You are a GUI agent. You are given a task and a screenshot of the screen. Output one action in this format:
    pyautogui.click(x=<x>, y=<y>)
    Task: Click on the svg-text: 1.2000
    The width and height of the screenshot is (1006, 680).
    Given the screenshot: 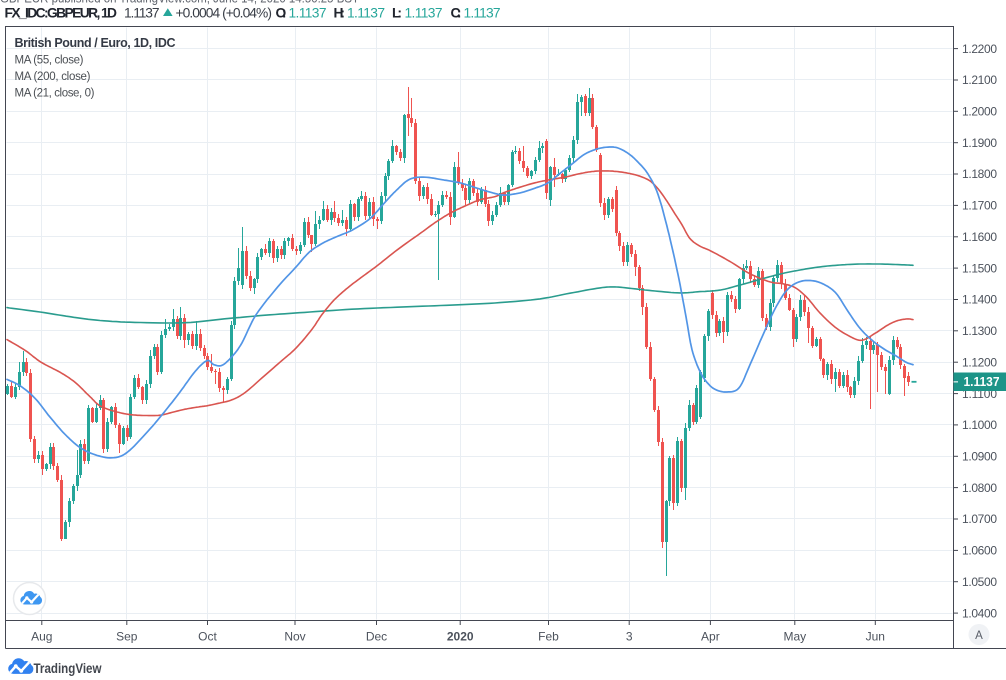 What is the action you would take?
    pyautogui.click(x=979, y=112)
    